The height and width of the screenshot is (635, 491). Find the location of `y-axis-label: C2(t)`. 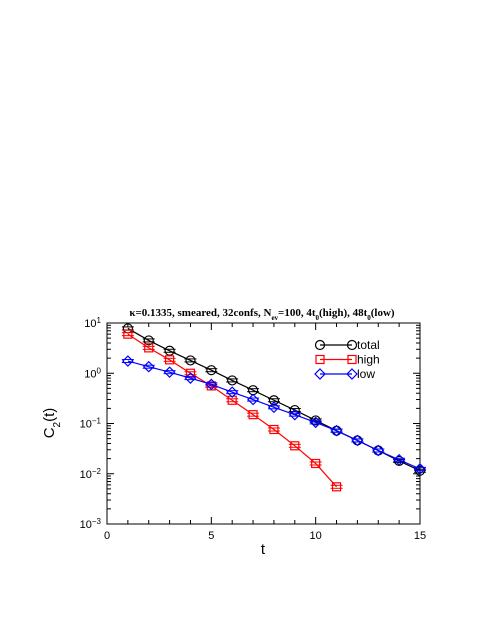

y-axis-label: C2(t) is located at coordinates (52, 423).